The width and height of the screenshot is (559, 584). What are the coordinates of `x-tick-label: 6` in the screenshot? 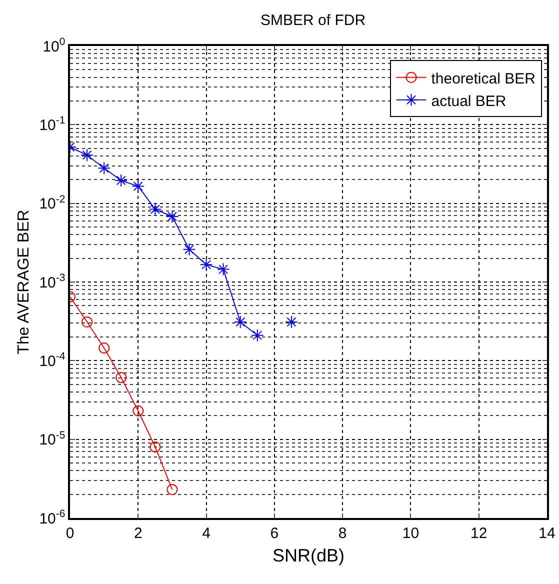 It's located at (274, 533).